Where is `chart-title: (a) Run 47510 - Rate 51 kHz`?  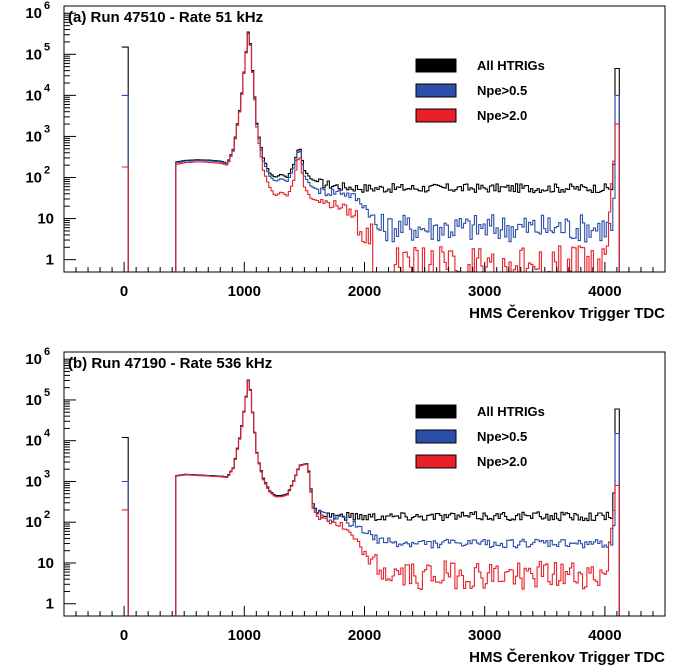
chart-title: (a) Run 47510 - Rate 51 kHz is located at coordinates (165, 17).